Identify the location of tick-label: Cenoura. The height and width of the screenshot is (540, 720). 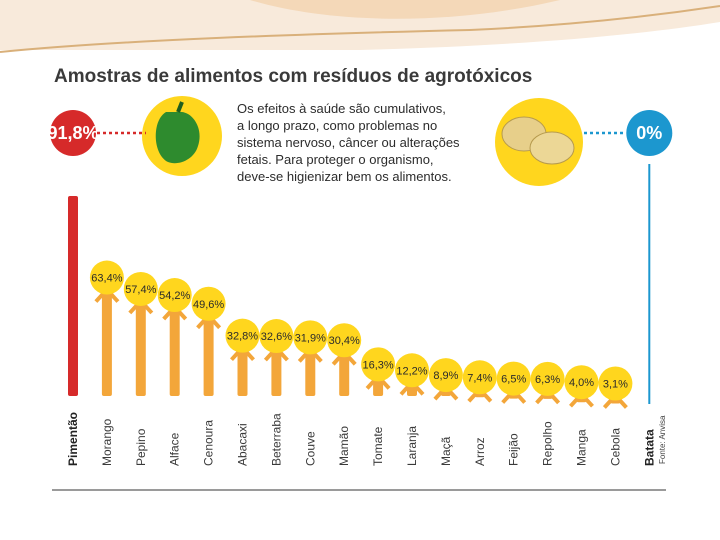
(209, 443).